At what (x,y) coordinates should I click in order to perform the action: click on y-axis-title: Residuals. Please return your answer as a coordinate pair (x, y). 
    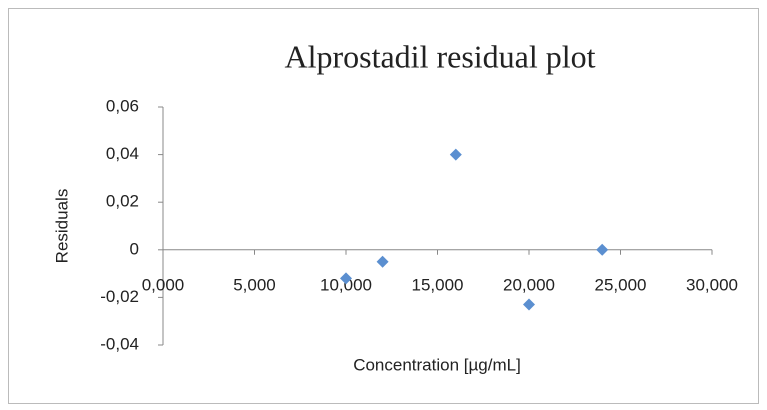
    Looking at the image, I should click on (61, 226).